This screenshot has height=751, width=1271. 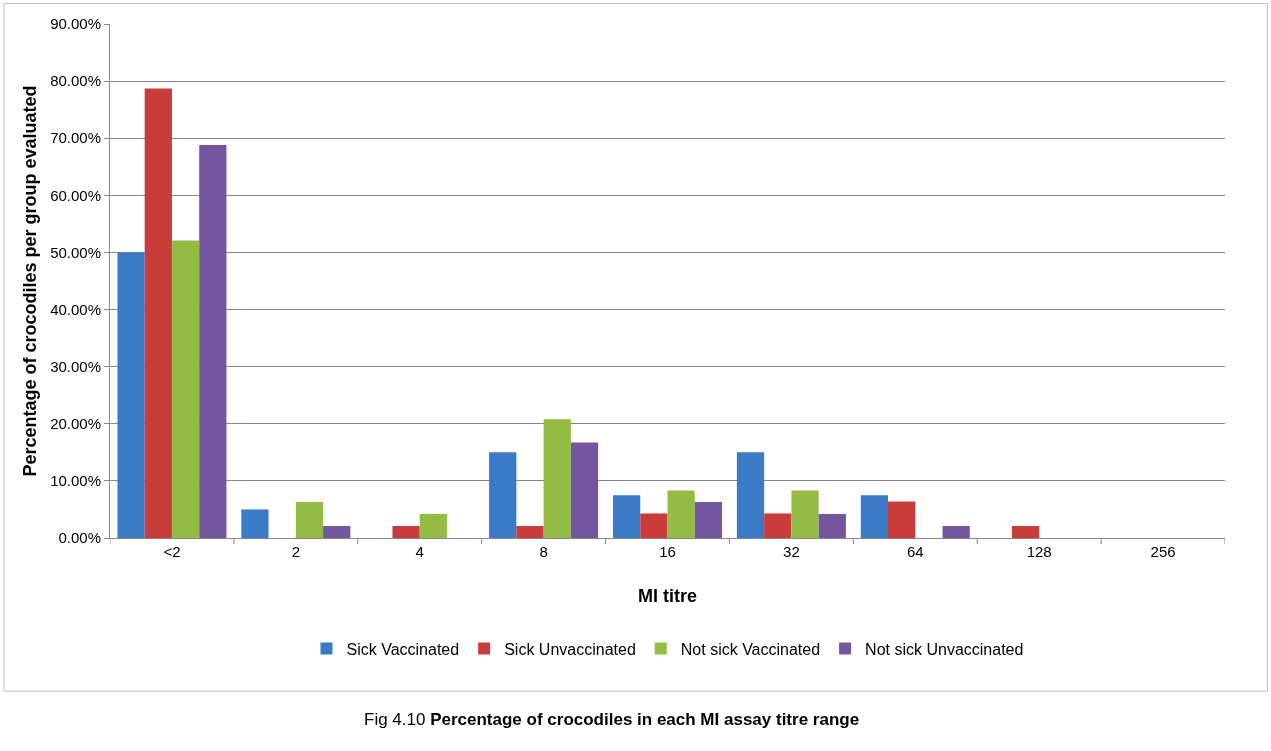 What do you see at coordinates (915, 551) in the screenshot?
I see `x-tick-label: 64` at bounding box center [915, 551].